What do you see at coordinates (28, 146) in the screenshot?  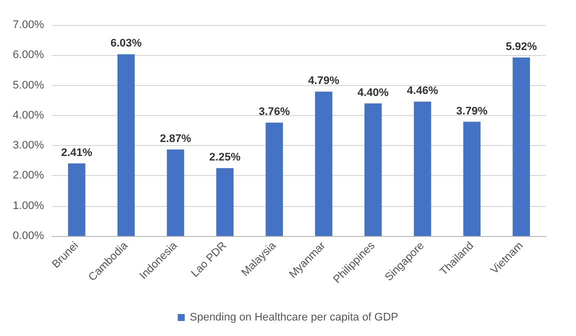 I see `y-tick-label: 3.00%` at bounding box center [28, 146].